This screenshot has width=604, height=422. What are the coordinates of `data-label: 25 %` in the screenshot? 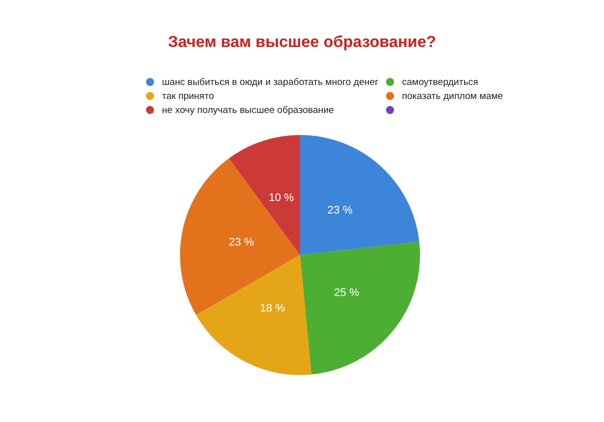 It's located at (347, 292).